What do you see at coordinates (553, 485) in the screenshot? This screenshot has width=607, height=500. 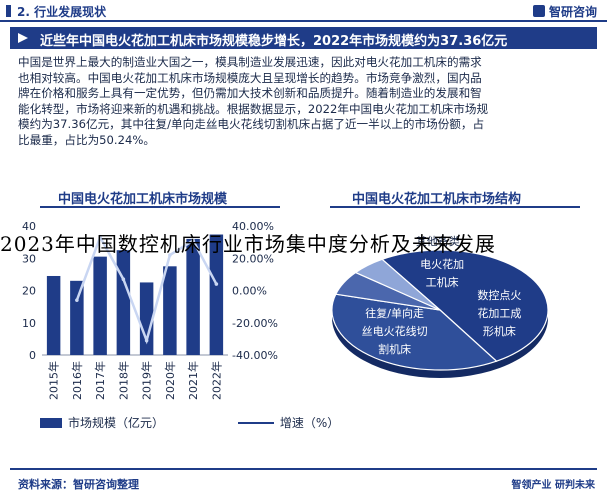 I see `footer-logo: 智领产业 研判未来` at bounding box center [553, 485].